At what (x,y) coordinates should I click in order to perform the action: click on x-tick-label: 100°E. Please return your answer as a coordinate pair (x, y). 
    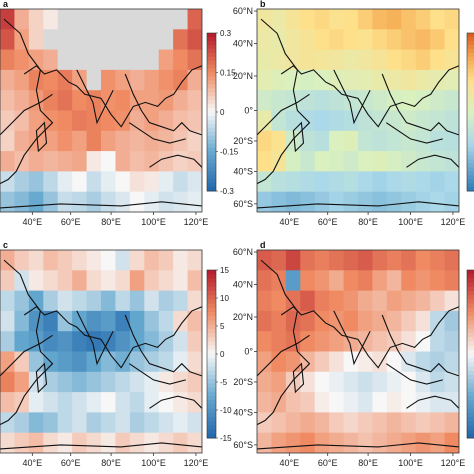
    Looking at the image, I should click on (153, 222).